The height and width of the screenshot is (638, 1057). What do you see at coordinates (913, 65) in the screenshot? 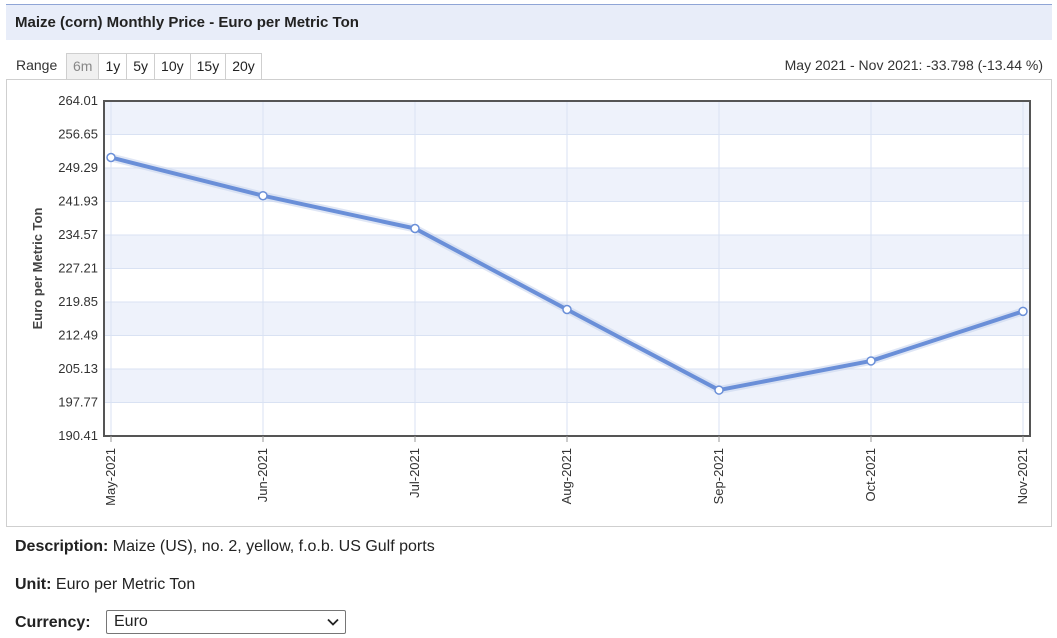
I see `change-summary: May 2021 - Nov 2021: -33.798 (-13.44 %)` at bounding box center [913, 65].